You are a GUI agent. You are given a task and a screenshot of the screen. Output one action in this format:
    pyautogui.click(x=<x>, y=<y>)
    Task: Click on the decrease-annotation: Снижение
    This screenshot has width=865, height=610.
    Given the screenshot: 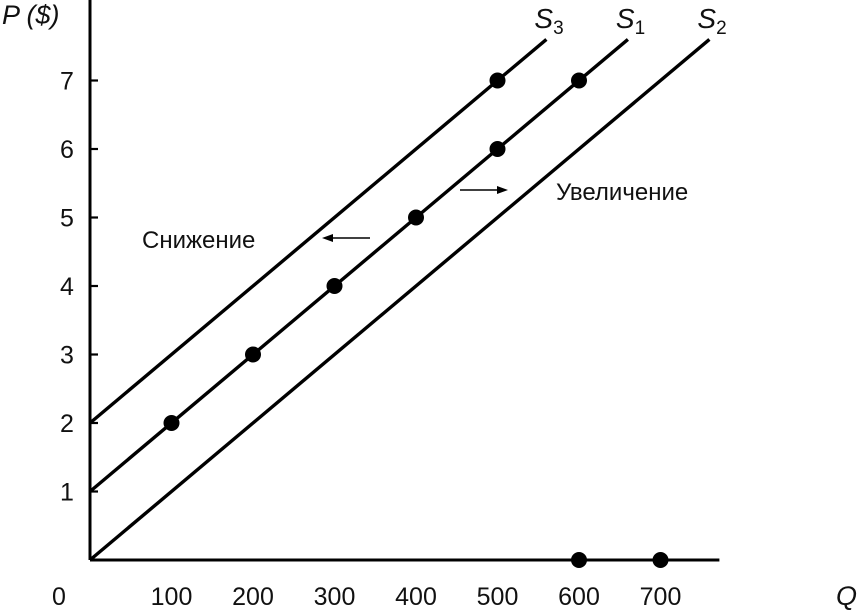 What is the action you would take?
    pyautogui.click(x=256, y=240)
    